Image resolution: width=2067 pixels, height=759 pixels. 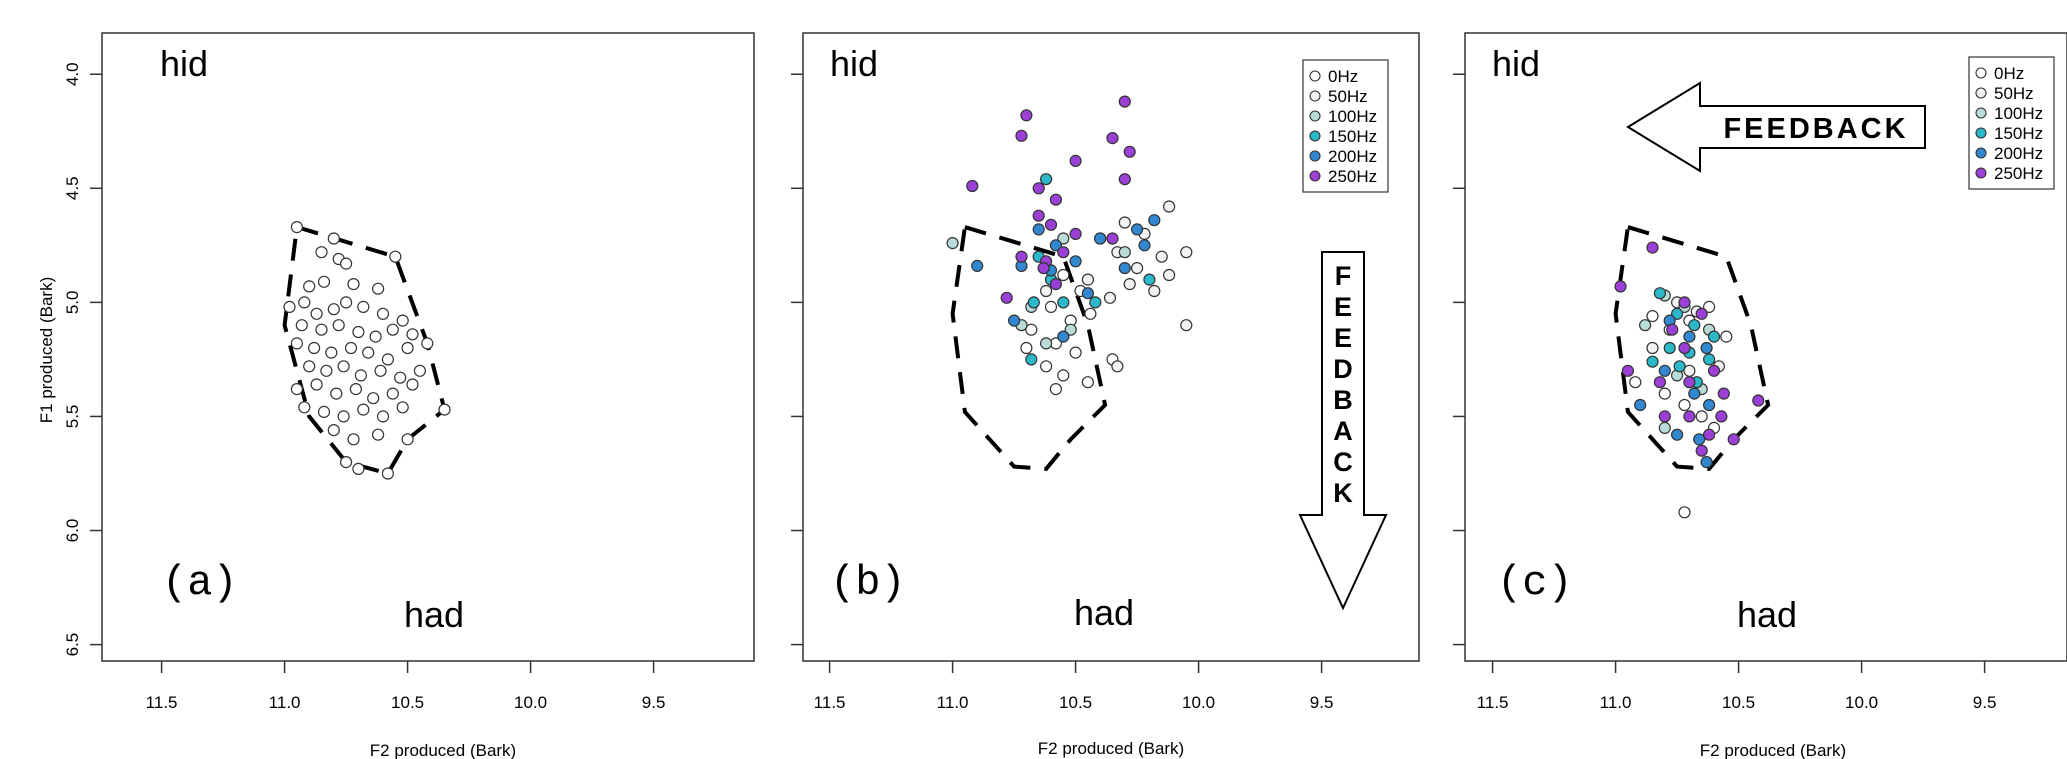 I want to click on vowel-hid-label-b: hid, so click(x=854, y=63).